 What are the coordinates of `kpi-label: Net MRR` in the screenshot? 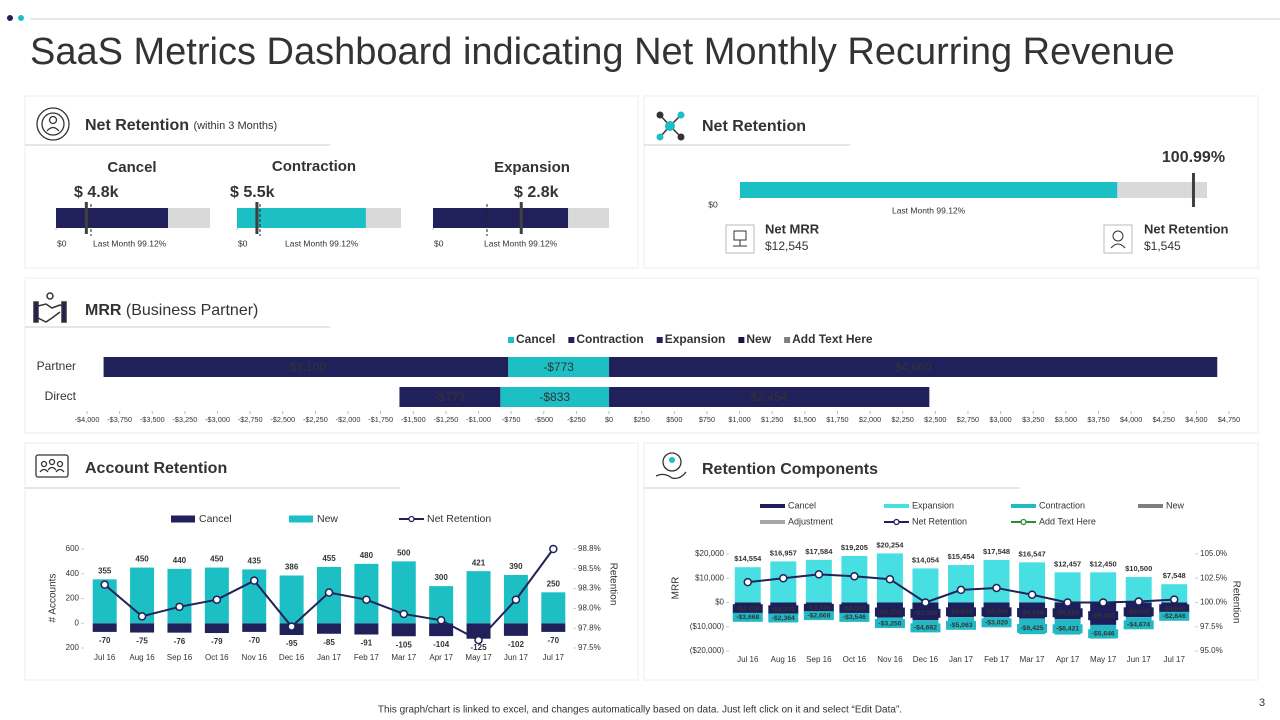 It's located at (792, 228).